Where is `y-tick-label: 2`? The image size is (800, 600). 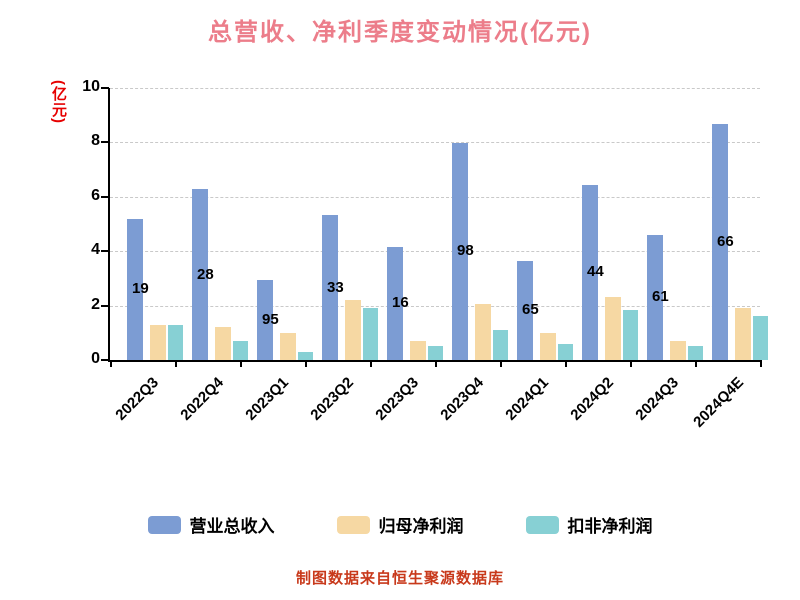
y-tick-label: 2 is located at coordinates (95, 304).